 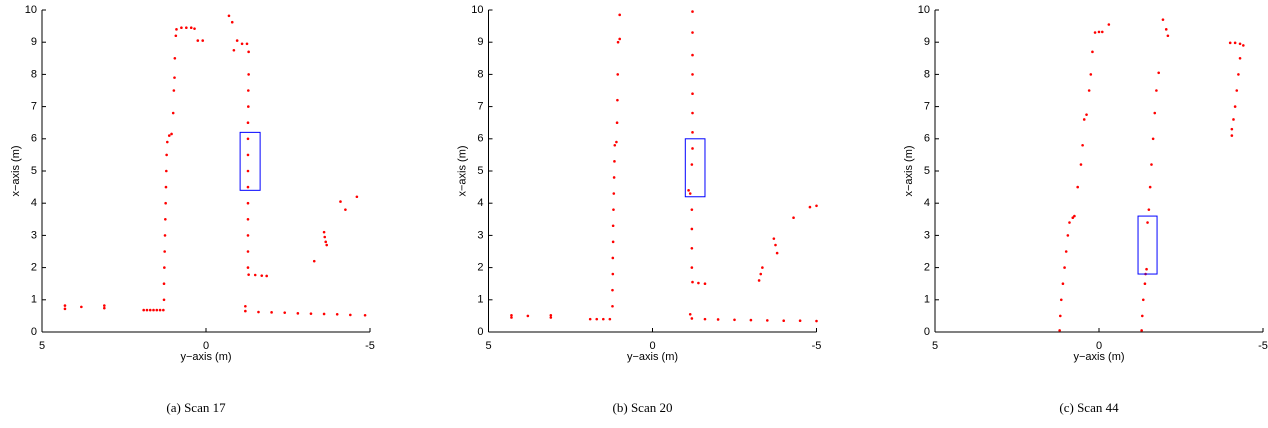 What do you see at coordinates (1089, 407) in the screenshot?
I see `caption: (c) Scan 44` at bounding box center [1089, 407].